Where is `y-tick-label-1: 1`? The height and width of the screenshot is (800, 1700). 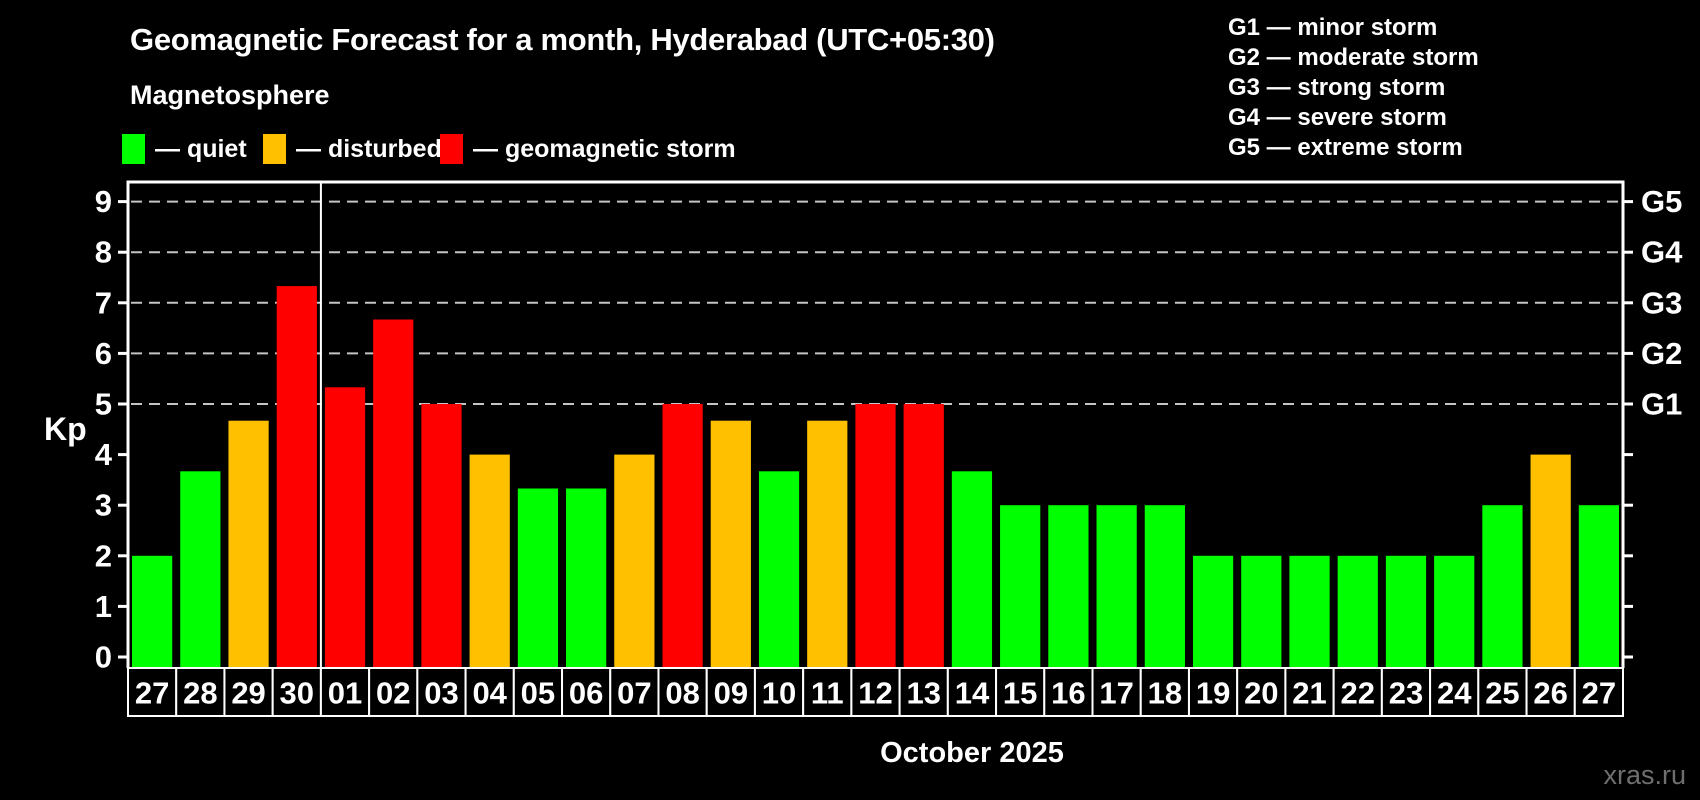
y-tick-label-1: 1 is located at coordinates (103, 606).